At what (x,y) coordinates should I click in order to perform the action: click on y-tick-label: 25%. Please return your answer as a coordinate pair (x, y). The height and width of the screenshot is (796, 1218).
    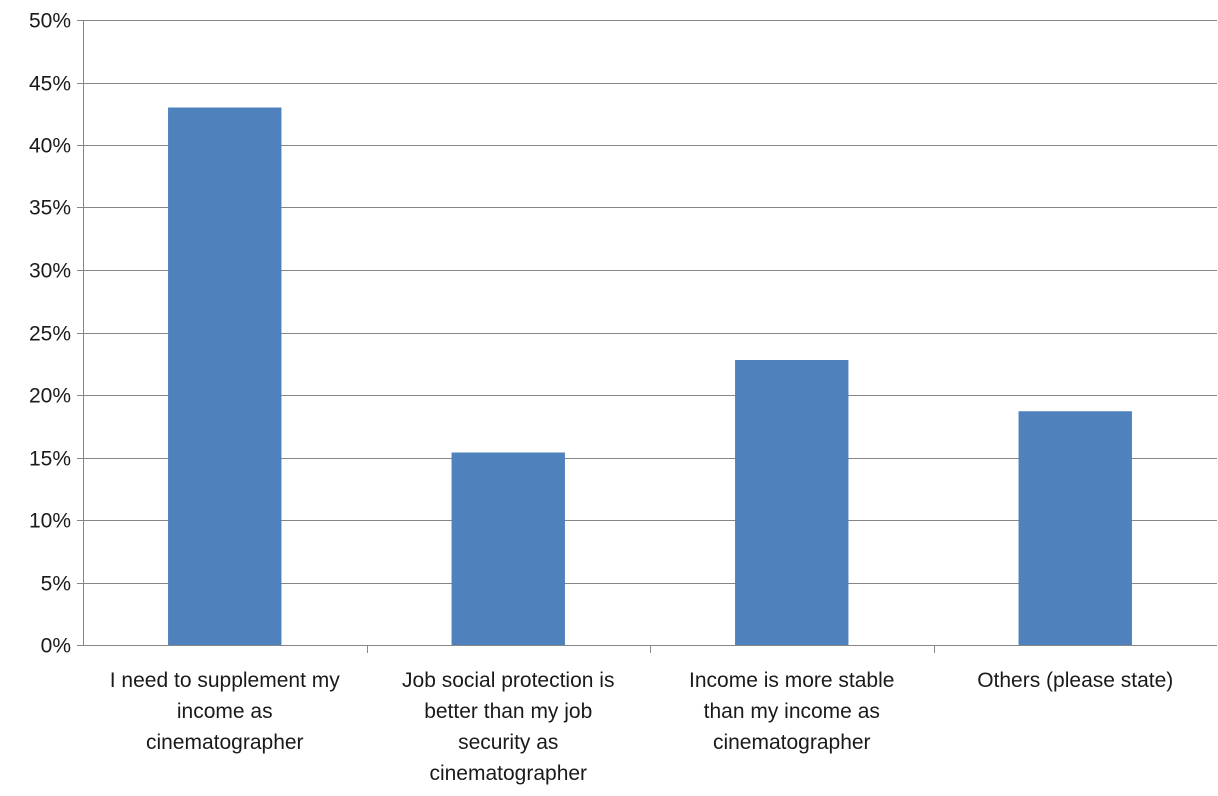
    Looking at the image, I should click on (50, 334).